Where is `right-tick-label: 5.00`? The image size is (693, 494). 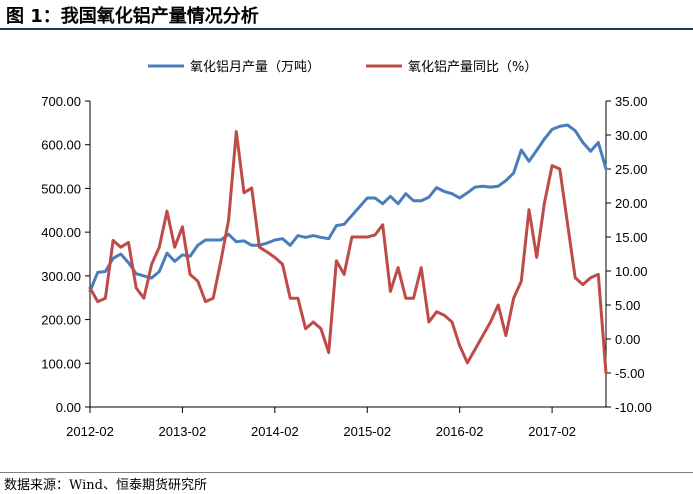
right-tick-label: 5.00 is located at coordinates (627, 305).